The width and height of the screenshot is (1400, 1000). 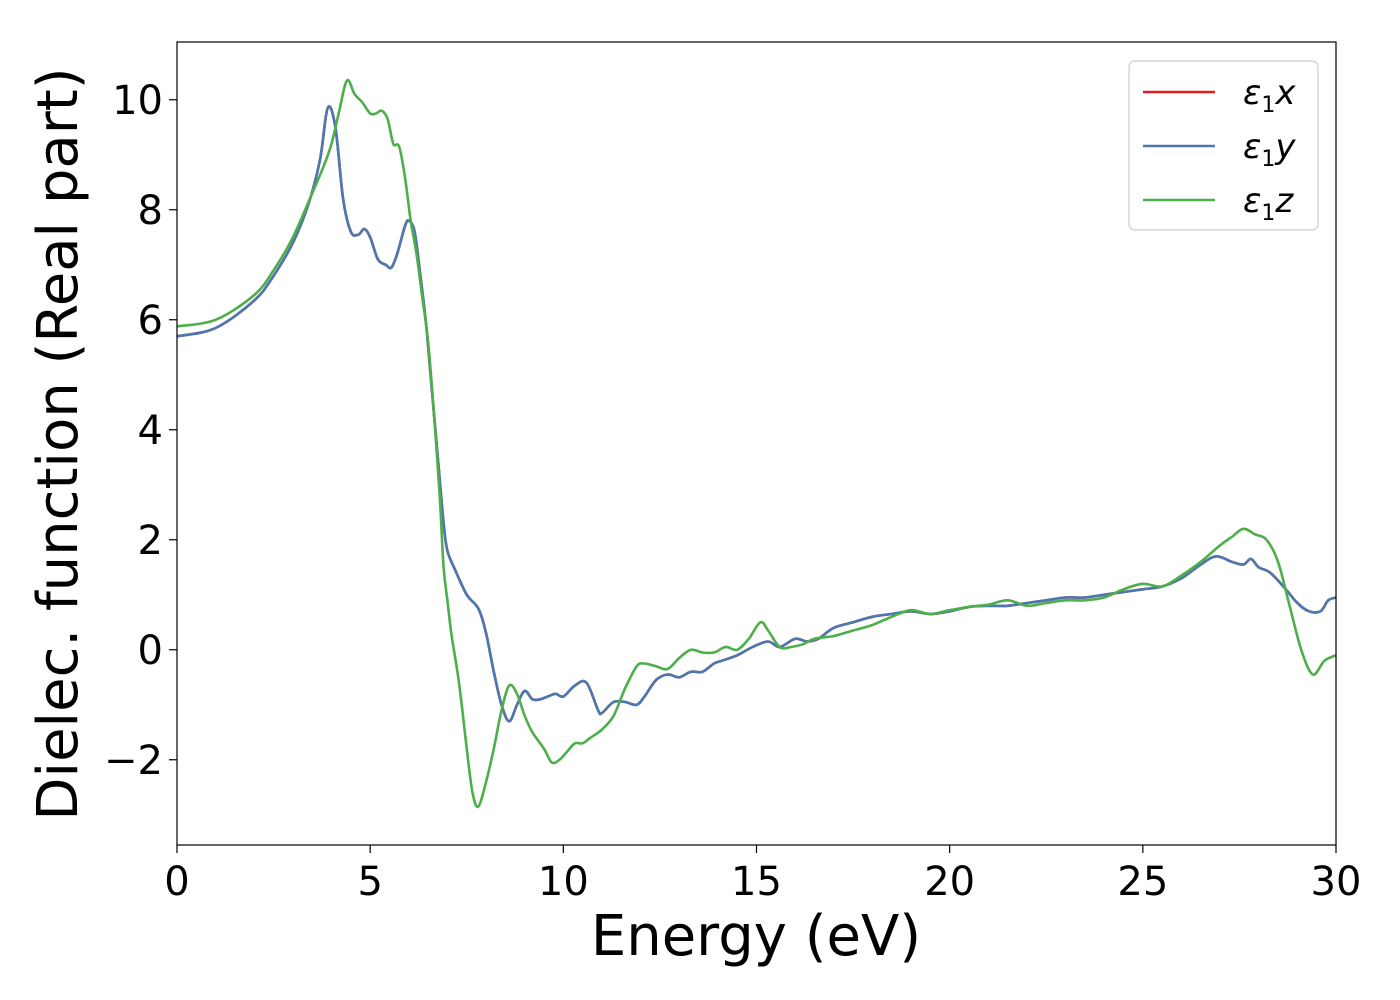 I want to click on x-tick-label: 10, so click(x=563, y=882).